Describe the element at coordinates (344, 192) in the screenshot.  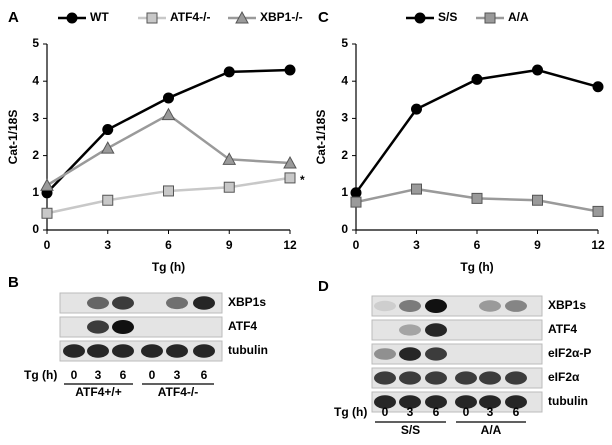
I see `y-tick-label: 1` at that location.